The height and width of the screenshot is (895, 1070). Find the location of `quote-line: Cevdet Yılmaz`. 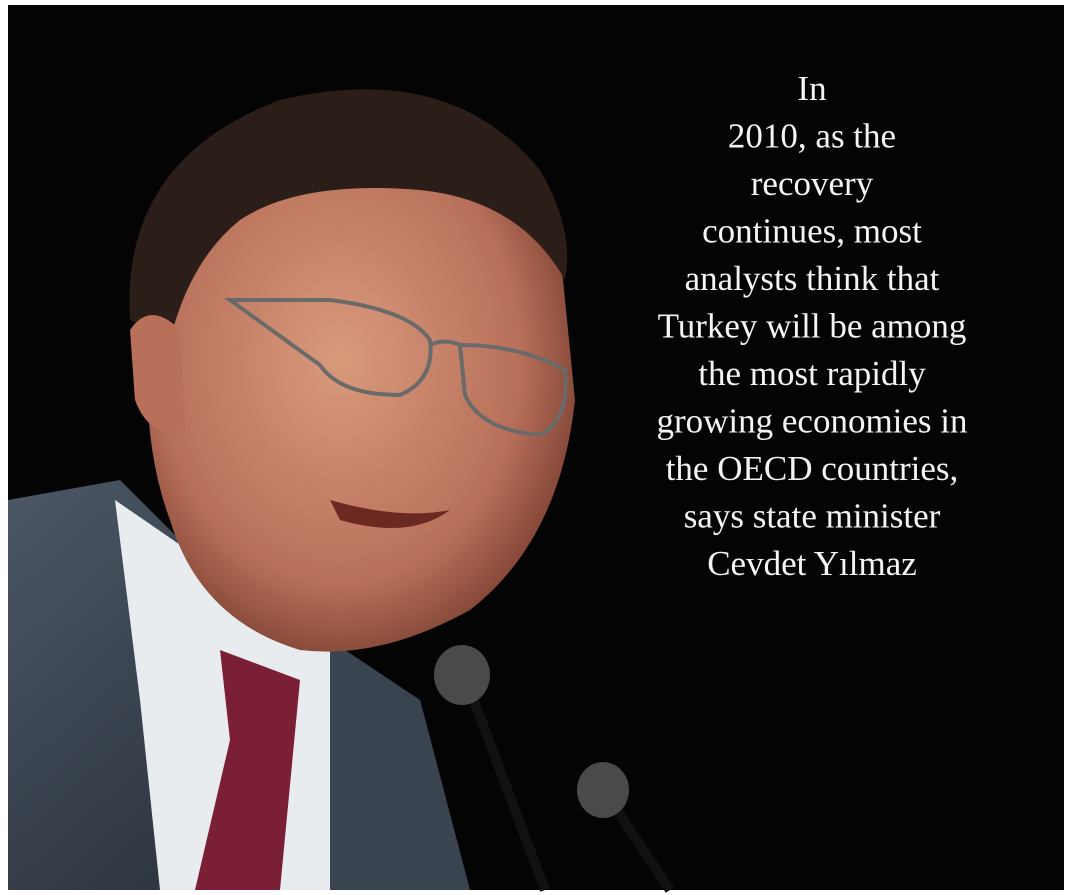

quote-line: Cevdet Yılmaz is located at coordinates (812, 563).